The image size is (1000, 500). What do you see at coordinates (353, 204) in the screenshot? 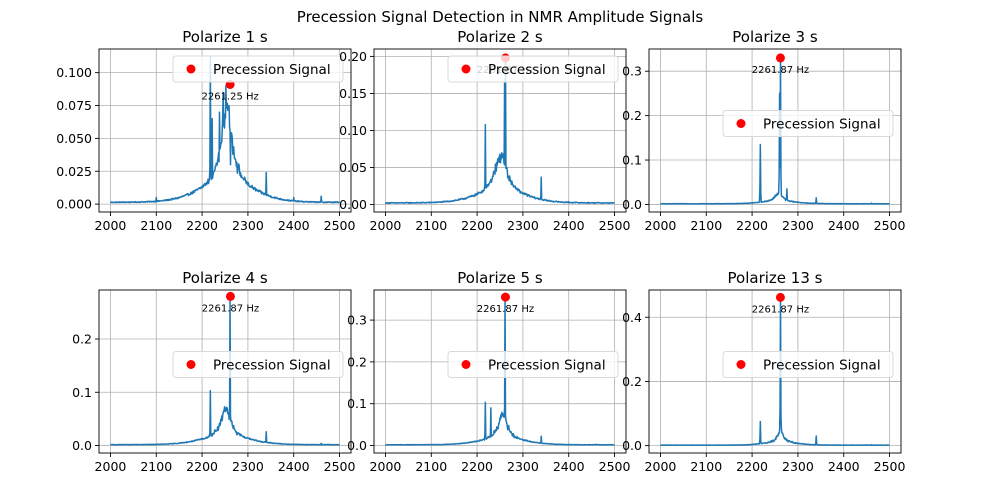
I see `y-tick-label: 0.00` at bounding box center [353, 204].